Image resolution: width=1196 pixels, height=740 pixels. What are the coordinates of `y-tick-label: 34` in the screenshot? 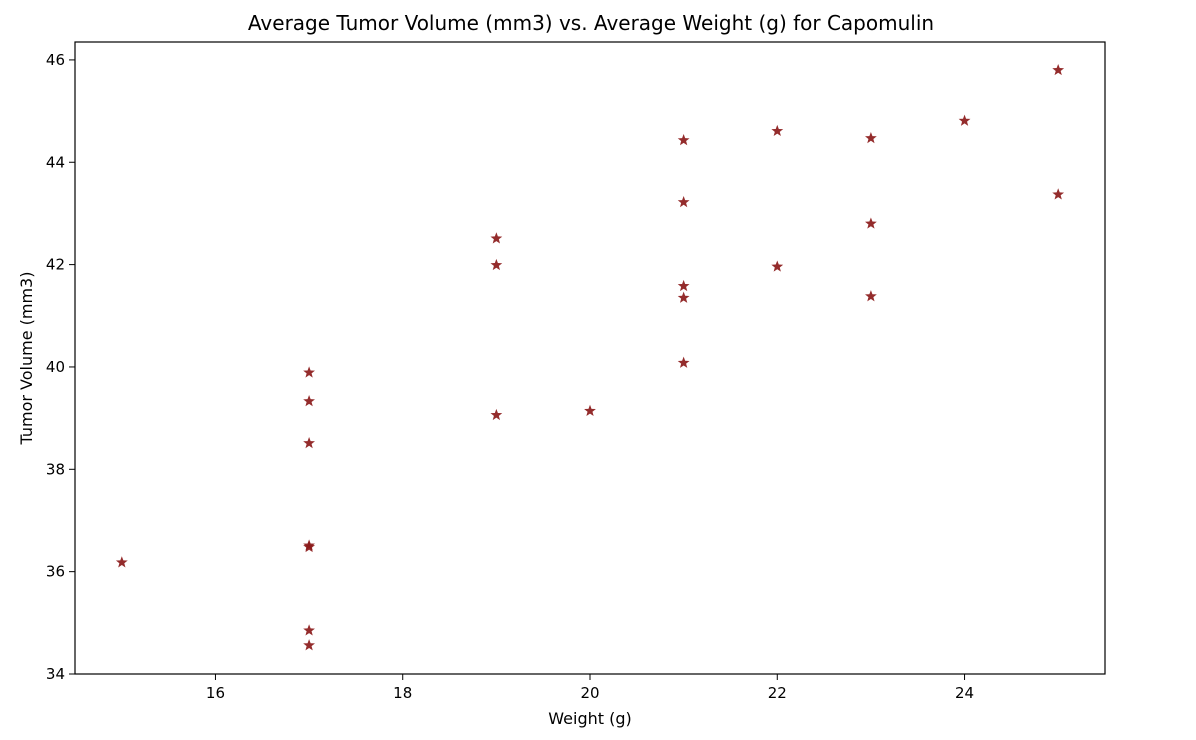 It's located at (55, 674).